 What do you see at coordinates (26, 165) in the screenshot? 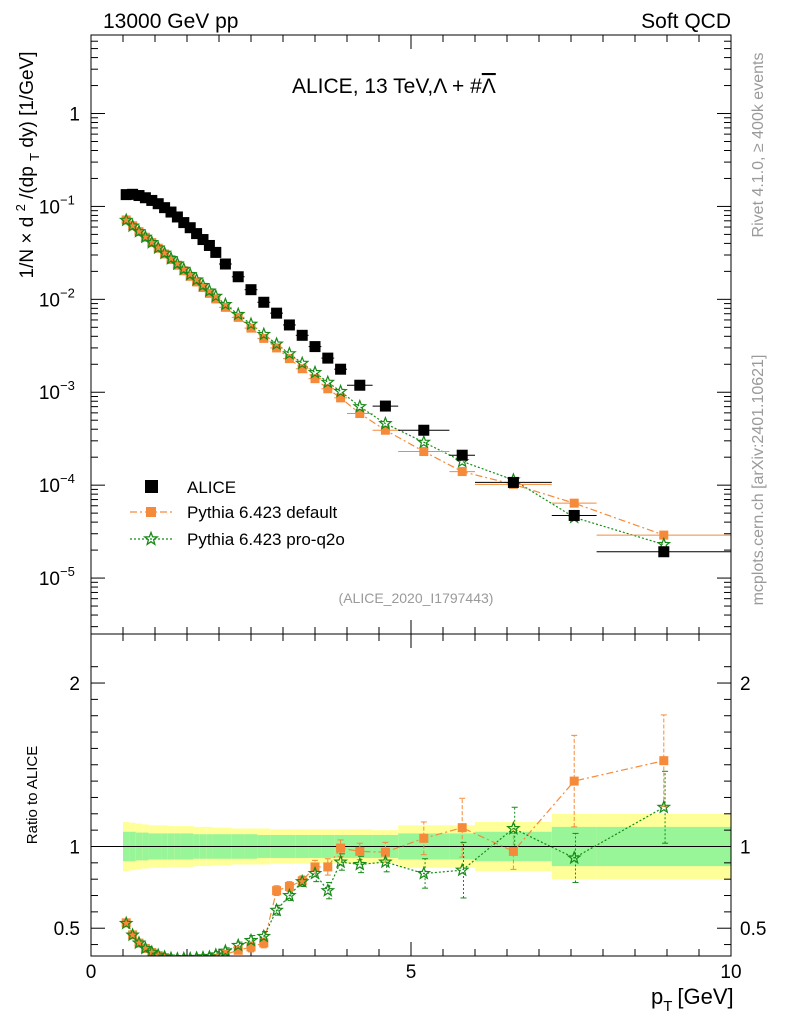
I see `y-axis-label: 1/N × d 2 /(dp T dy) [1/GeV]` at bounding box center [26, 165].